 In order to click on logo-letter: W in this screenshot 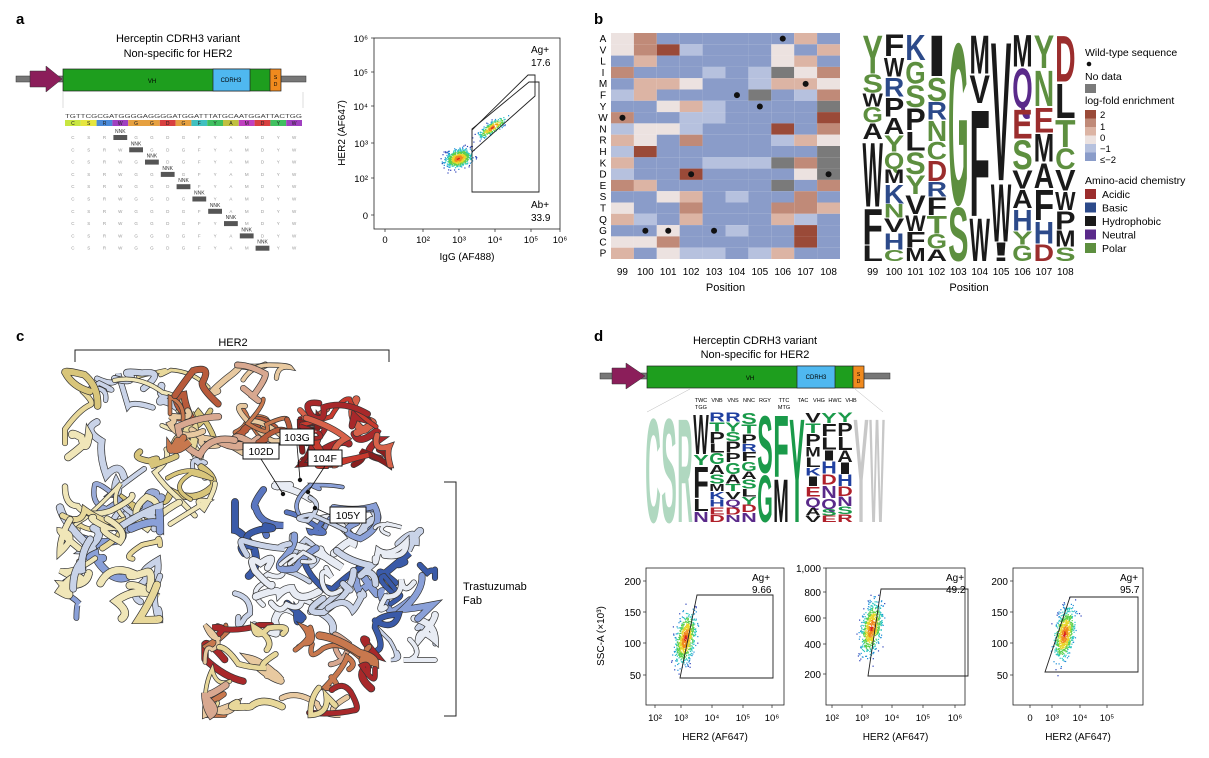, I will do `click(873, 99)`.